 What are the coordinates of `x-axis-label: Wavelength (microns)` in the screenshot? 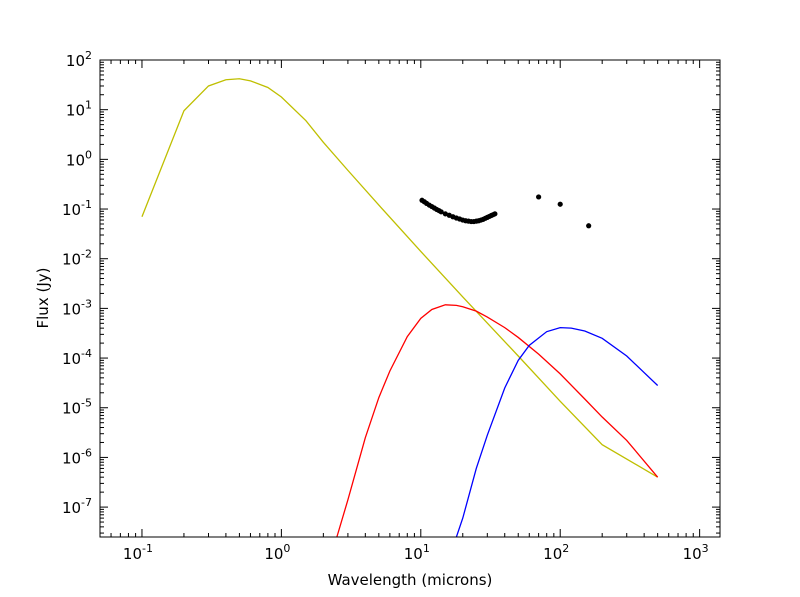 It's located at (410, 580).